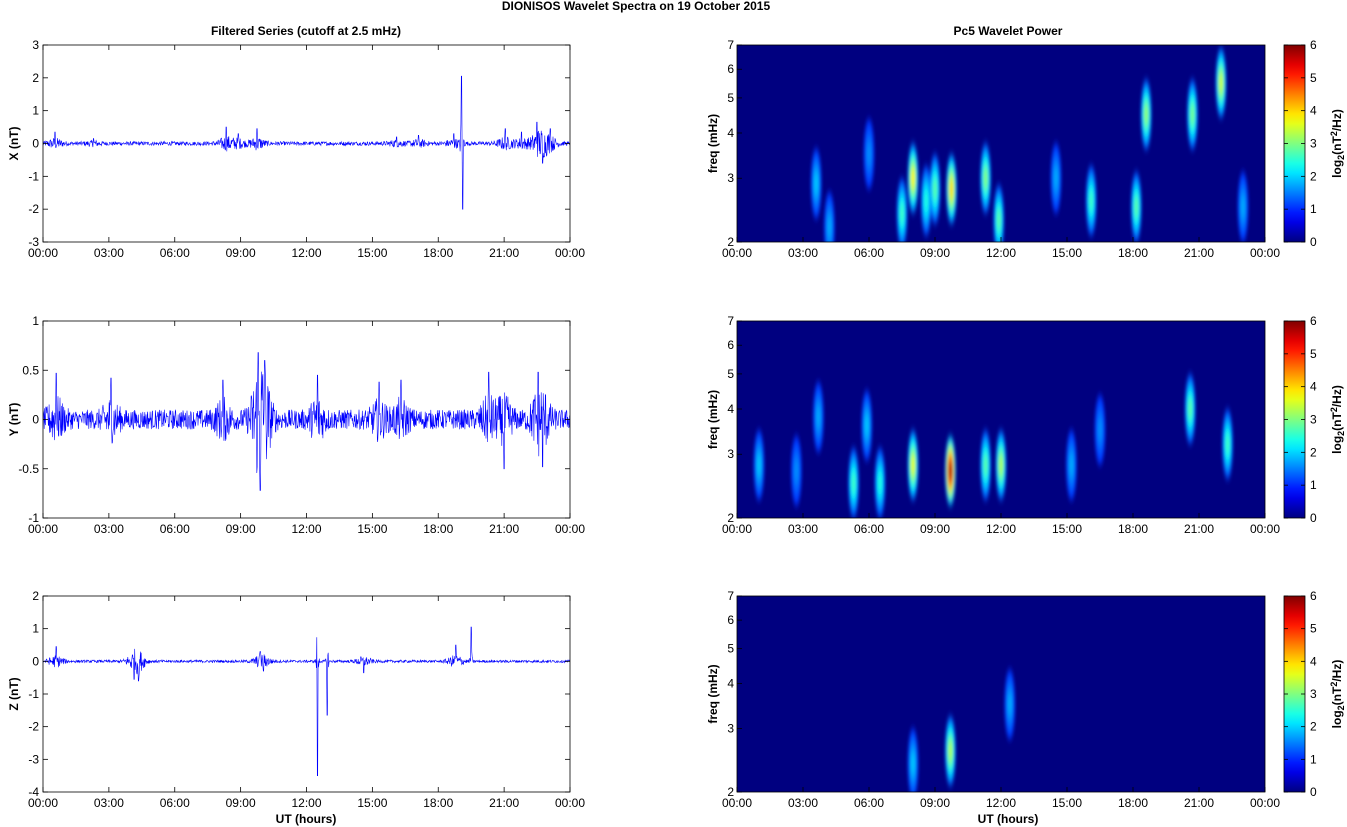  Describe the element at coordinates (33, 242) in the screenshot. I see `ytick-label: -3` at that location.